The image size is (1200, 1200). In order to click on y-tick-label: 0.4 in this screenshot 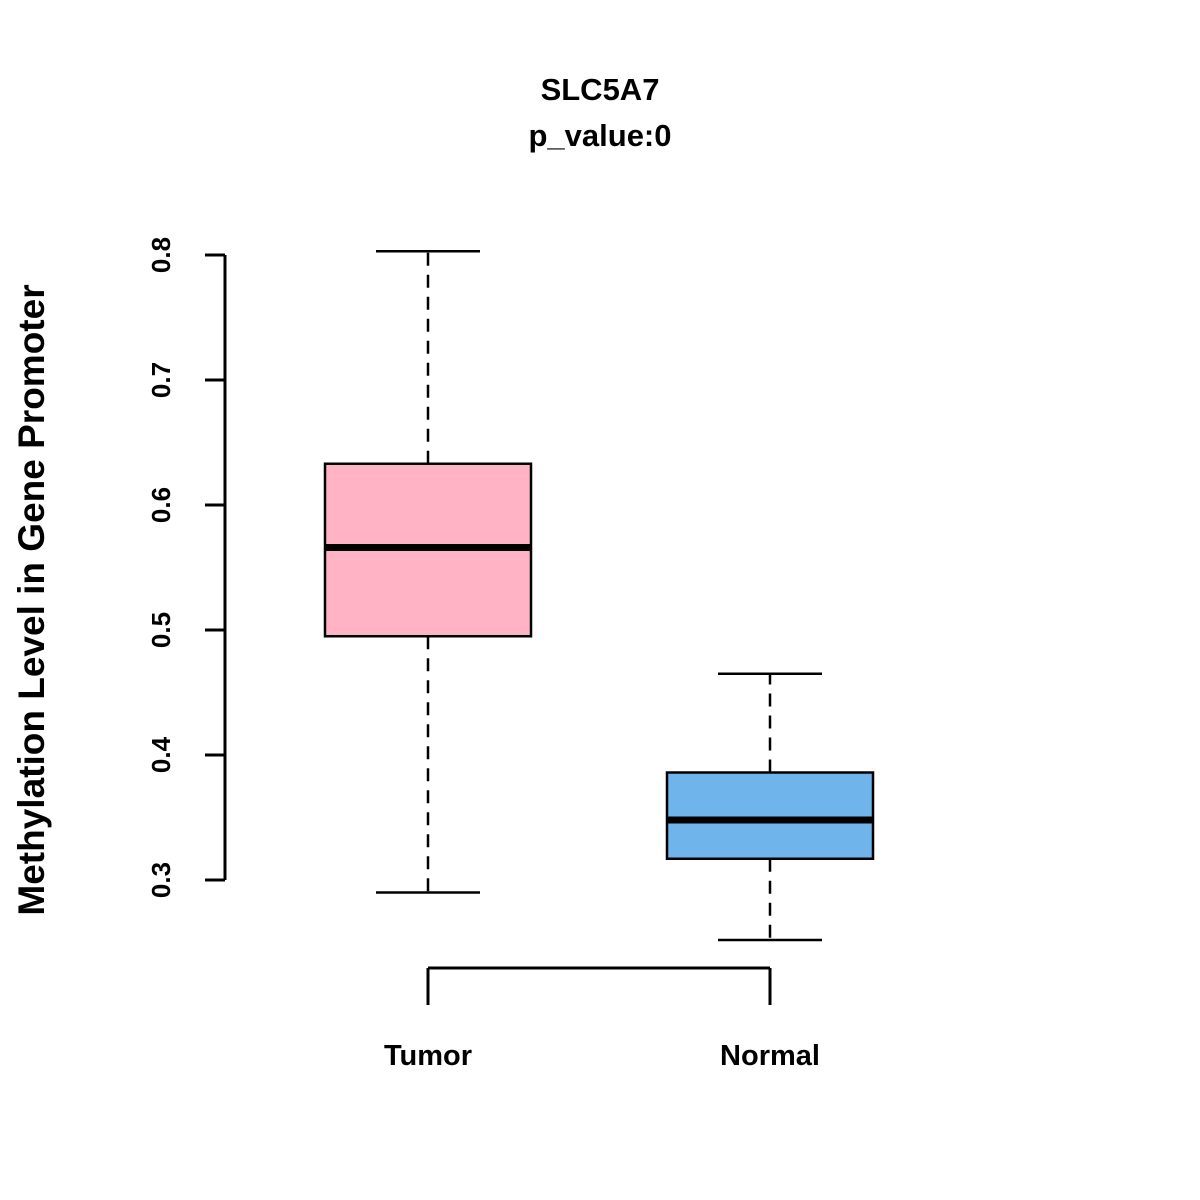, I will do `click(161, 754)`.